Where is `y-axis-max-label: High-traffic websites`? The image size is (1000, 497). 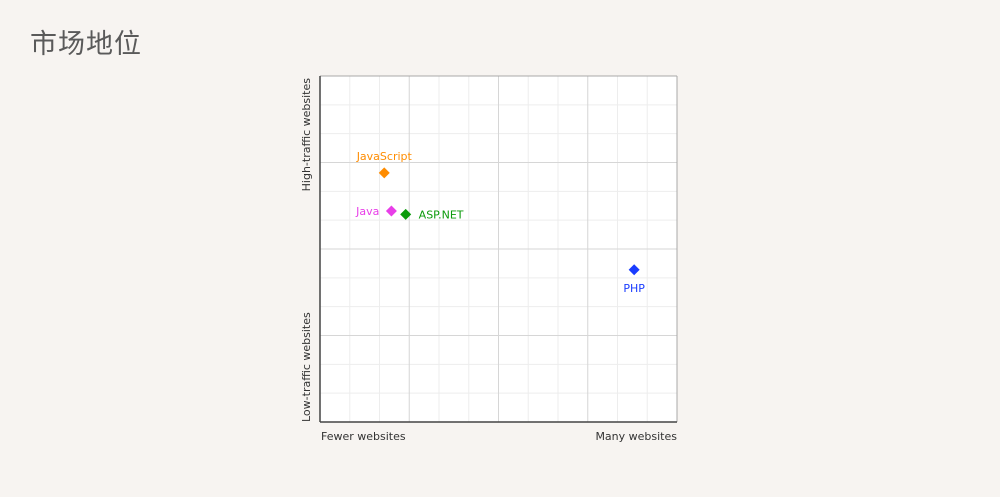
y-axis-max-label: High-traffic websites is located at coordinates (306, 135).